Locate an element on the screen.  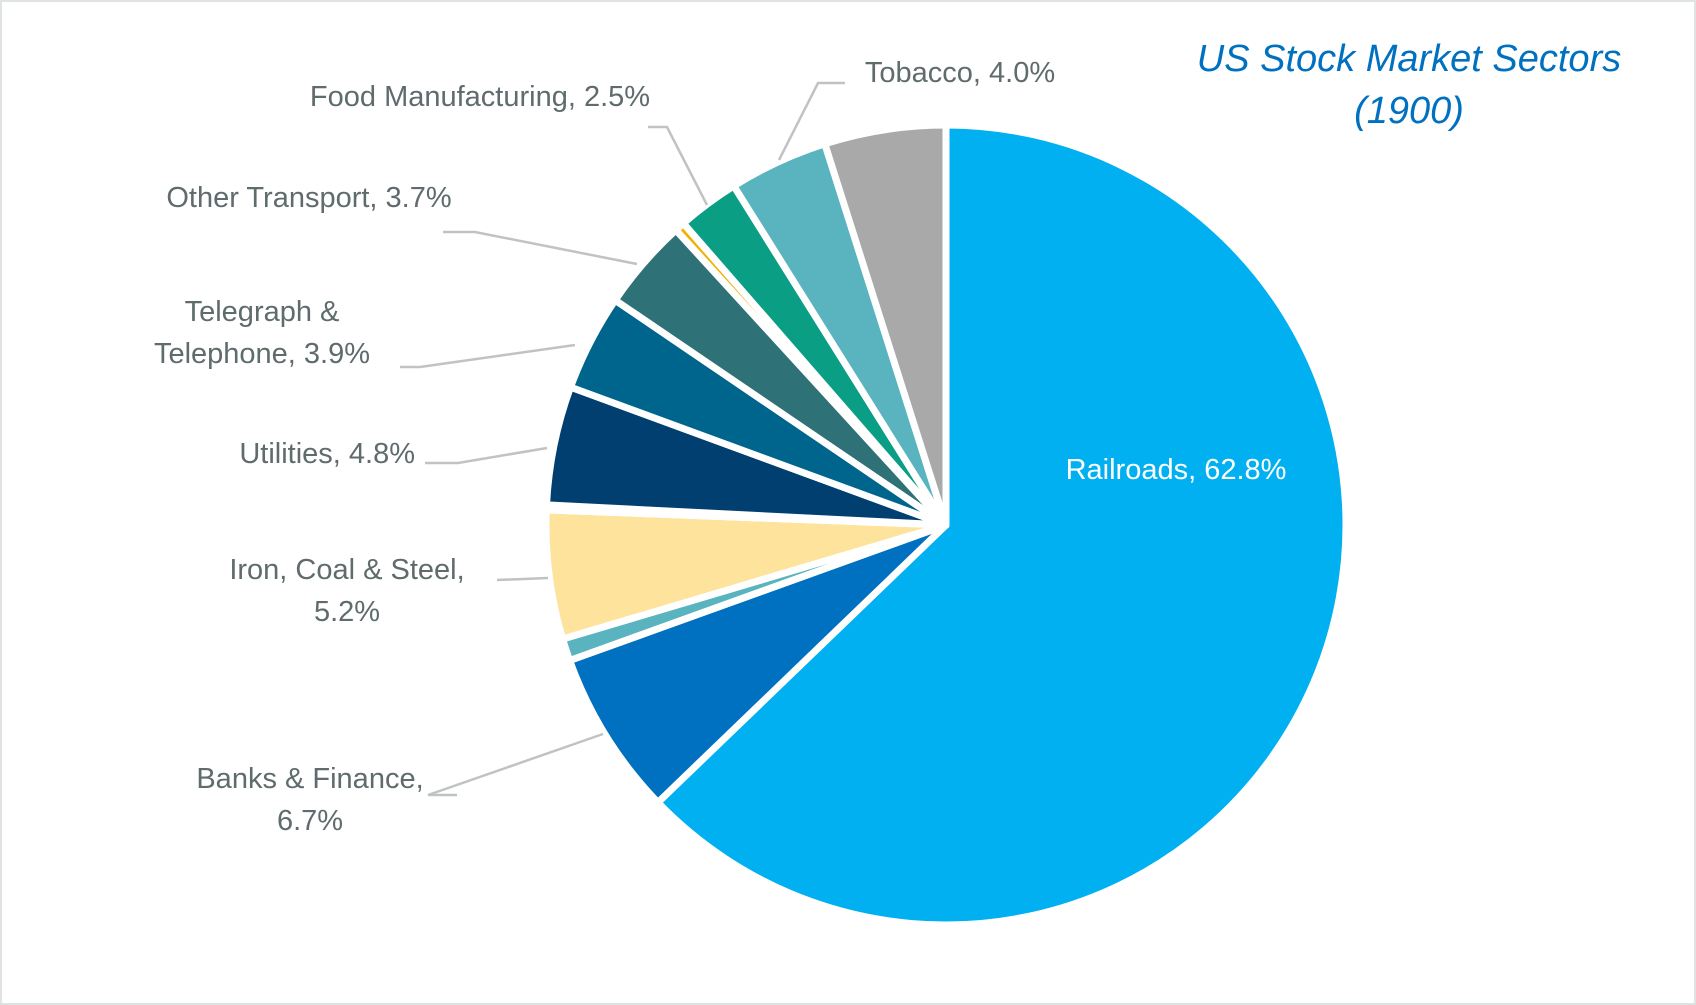
chart-title-line2: (1900) is located at coordinates (1409, 111).